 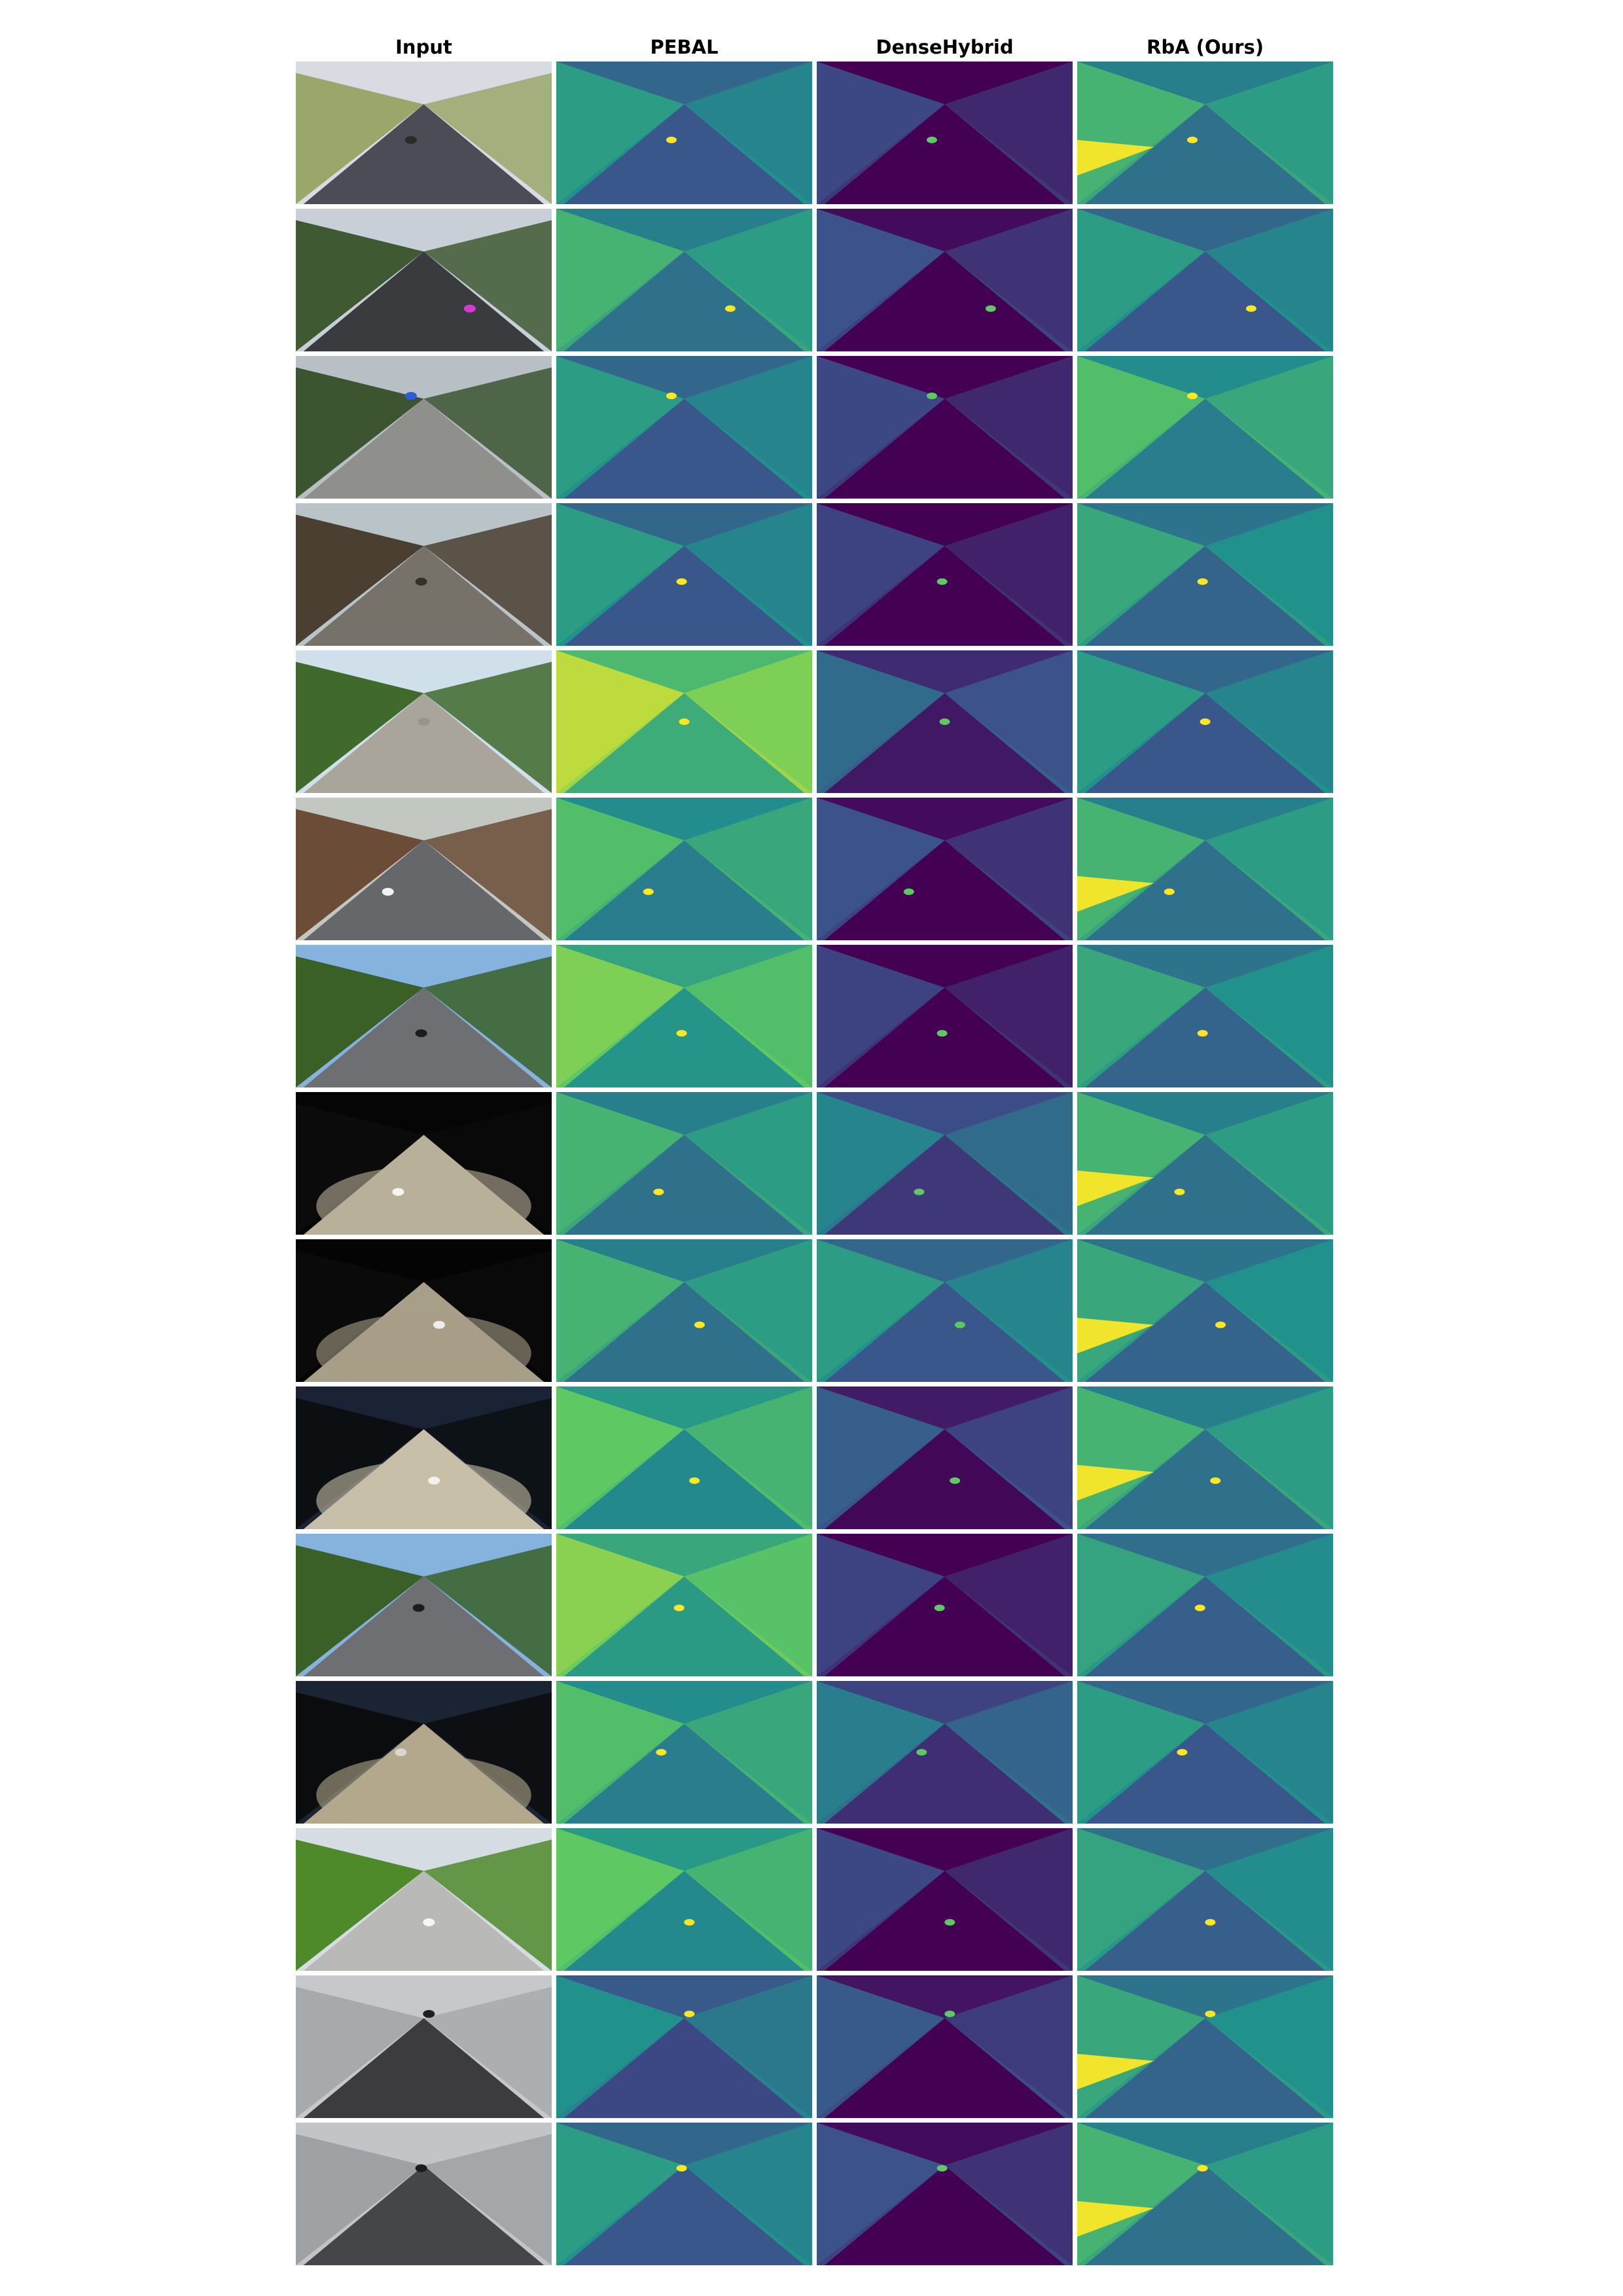 What do you see at coordinates (816, 1605) in the screenshot?
I see `scene-row-hedged-lane-distant-object` at bounding box center [816, 1605].